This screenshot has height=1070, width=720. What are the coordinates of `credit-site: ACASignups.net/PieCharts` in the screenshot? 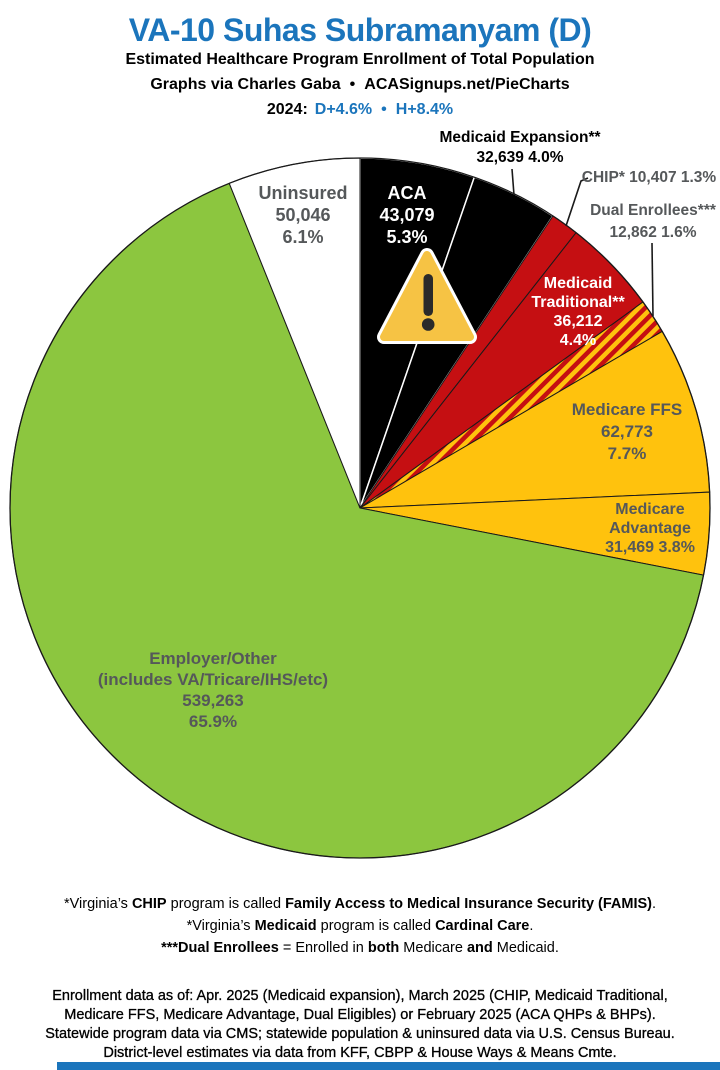 It's located at (467, 84).